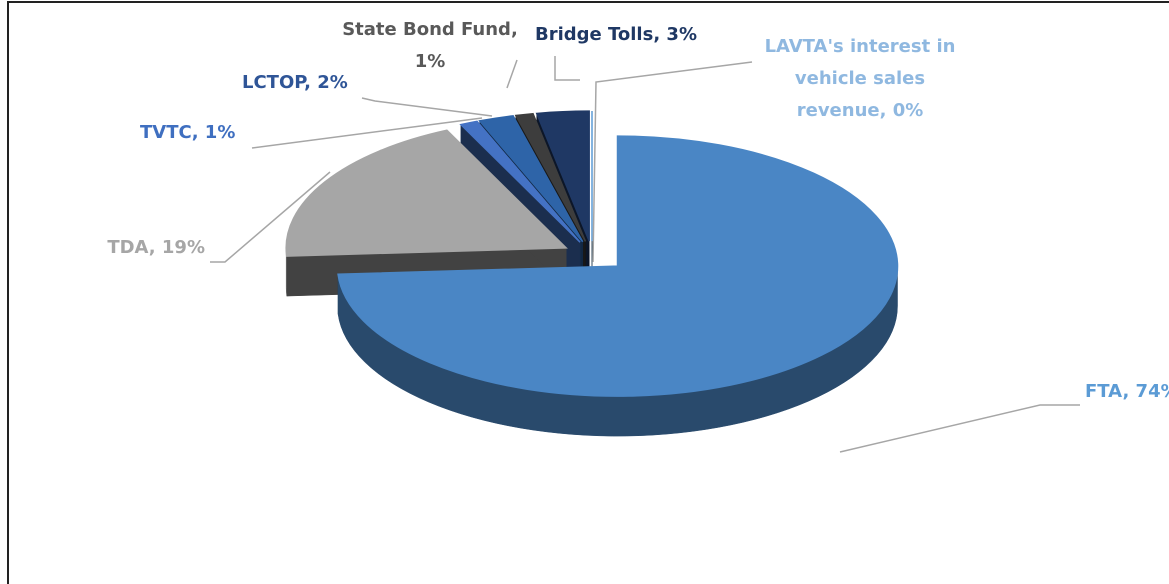 This screenshot has height=584, width=1169. I want to click on data-label: FTA, 74%, so click(1127, 391).